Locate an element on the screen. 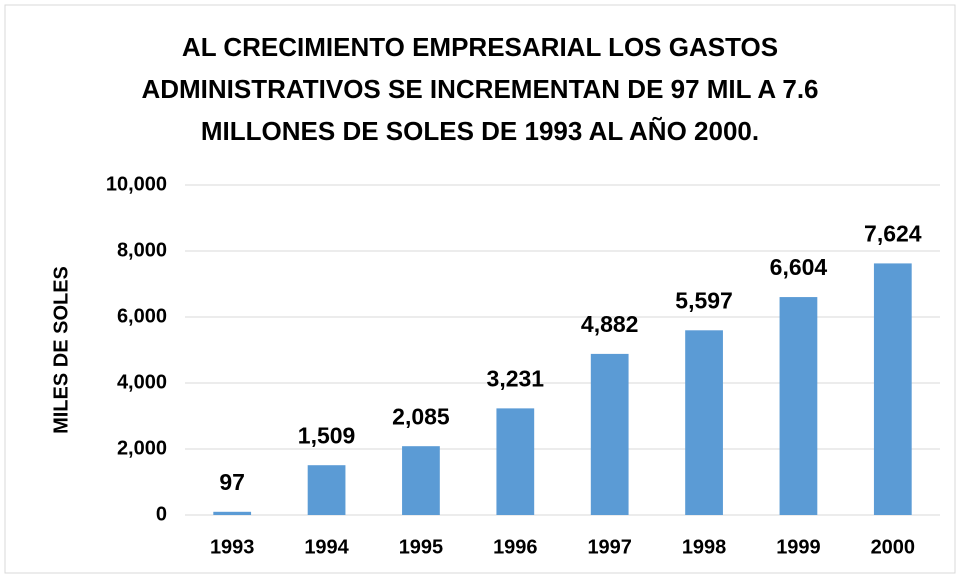  y-tick-label: 6,000 is located at coordinates (142, 316).